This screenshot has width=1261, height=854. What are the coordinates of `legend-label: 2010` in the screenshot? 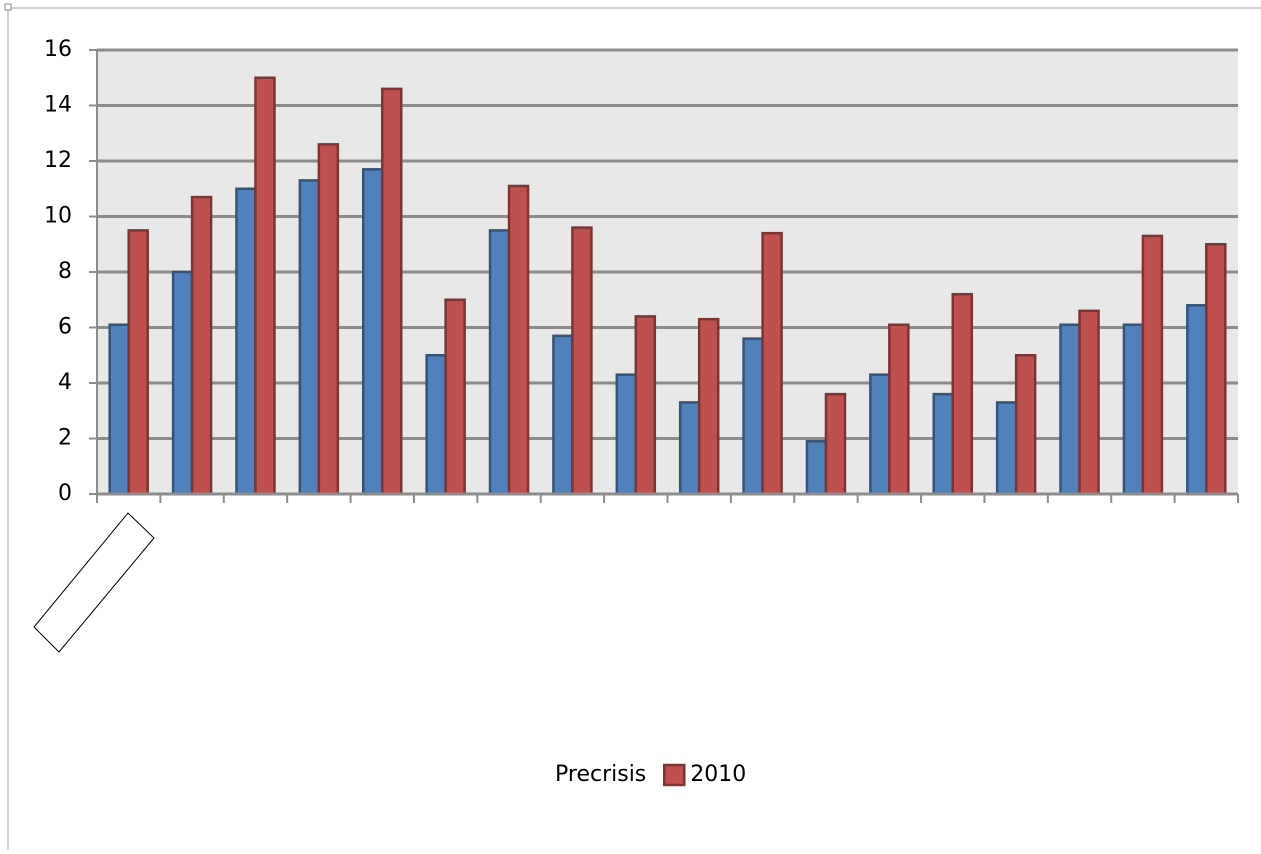 It's located at (718, 774).